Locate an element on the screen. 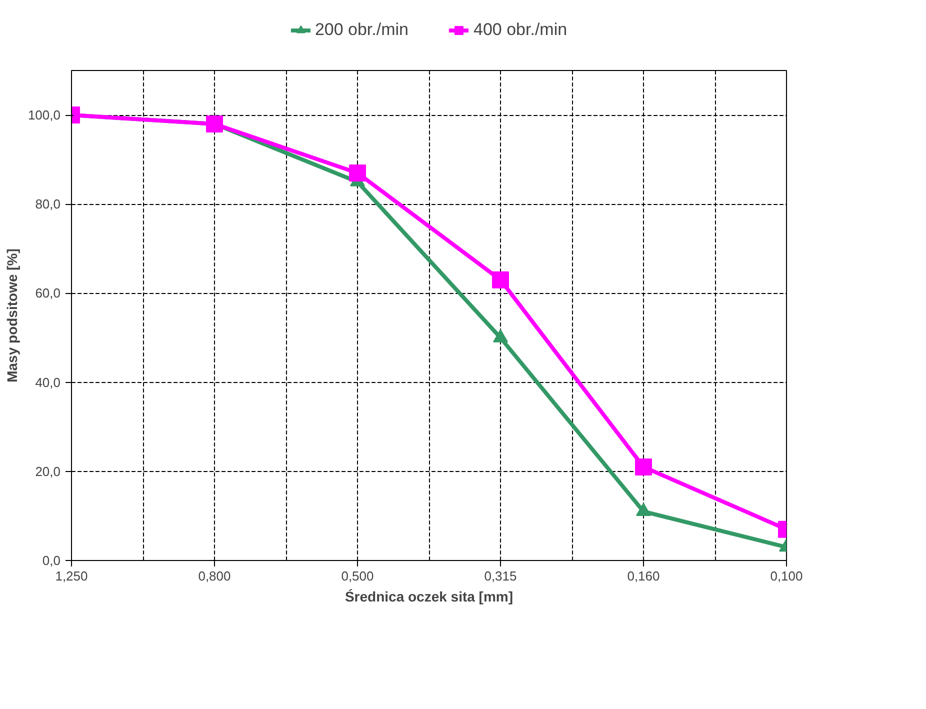  x-tick-label: 1,250 is located at coordinates (71, 576).